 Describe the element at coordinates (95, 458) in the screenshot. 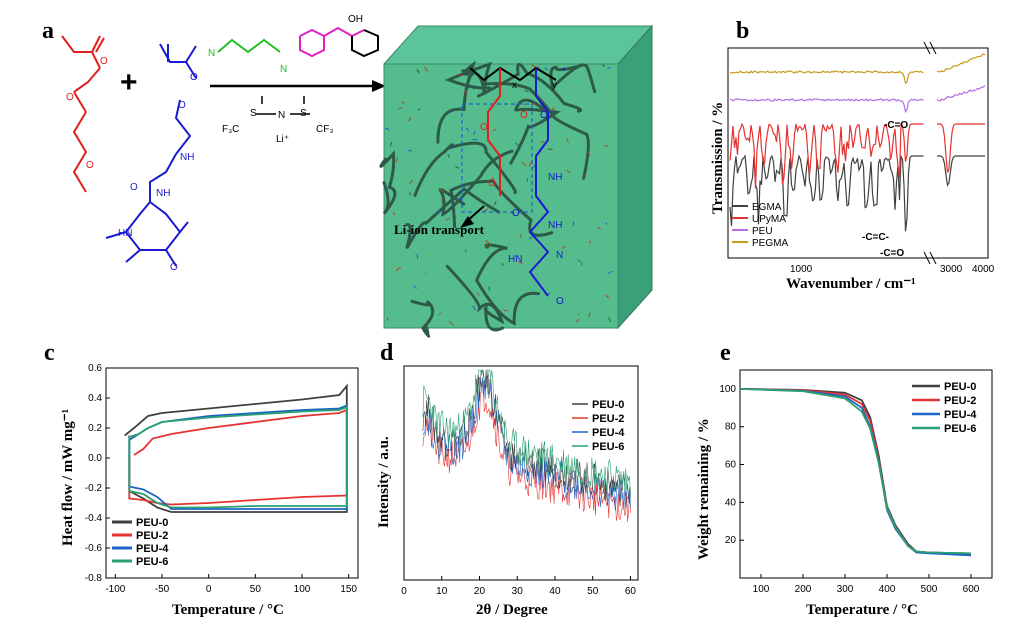

I see `ytick-label-4: 0.0` at that location.